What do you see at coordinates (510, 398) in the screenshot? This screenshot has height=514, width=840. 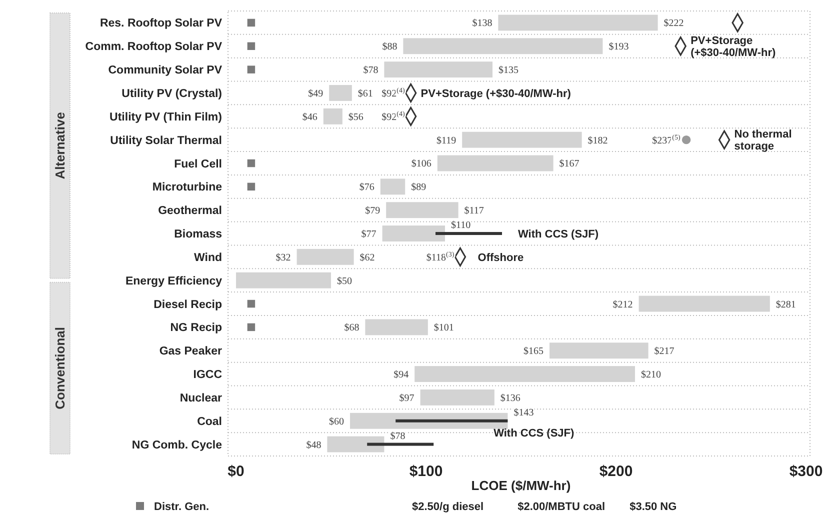 I see `annotation: $136` at bounding box center [510, 398].